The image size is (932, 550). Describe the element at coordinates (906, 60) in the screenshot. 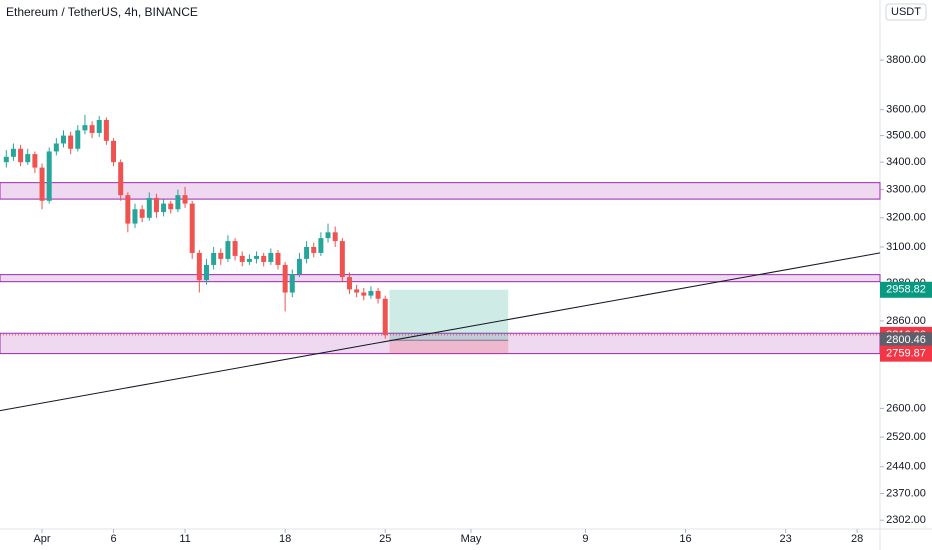

I see `y-tick-label: 3800.00` at that location.